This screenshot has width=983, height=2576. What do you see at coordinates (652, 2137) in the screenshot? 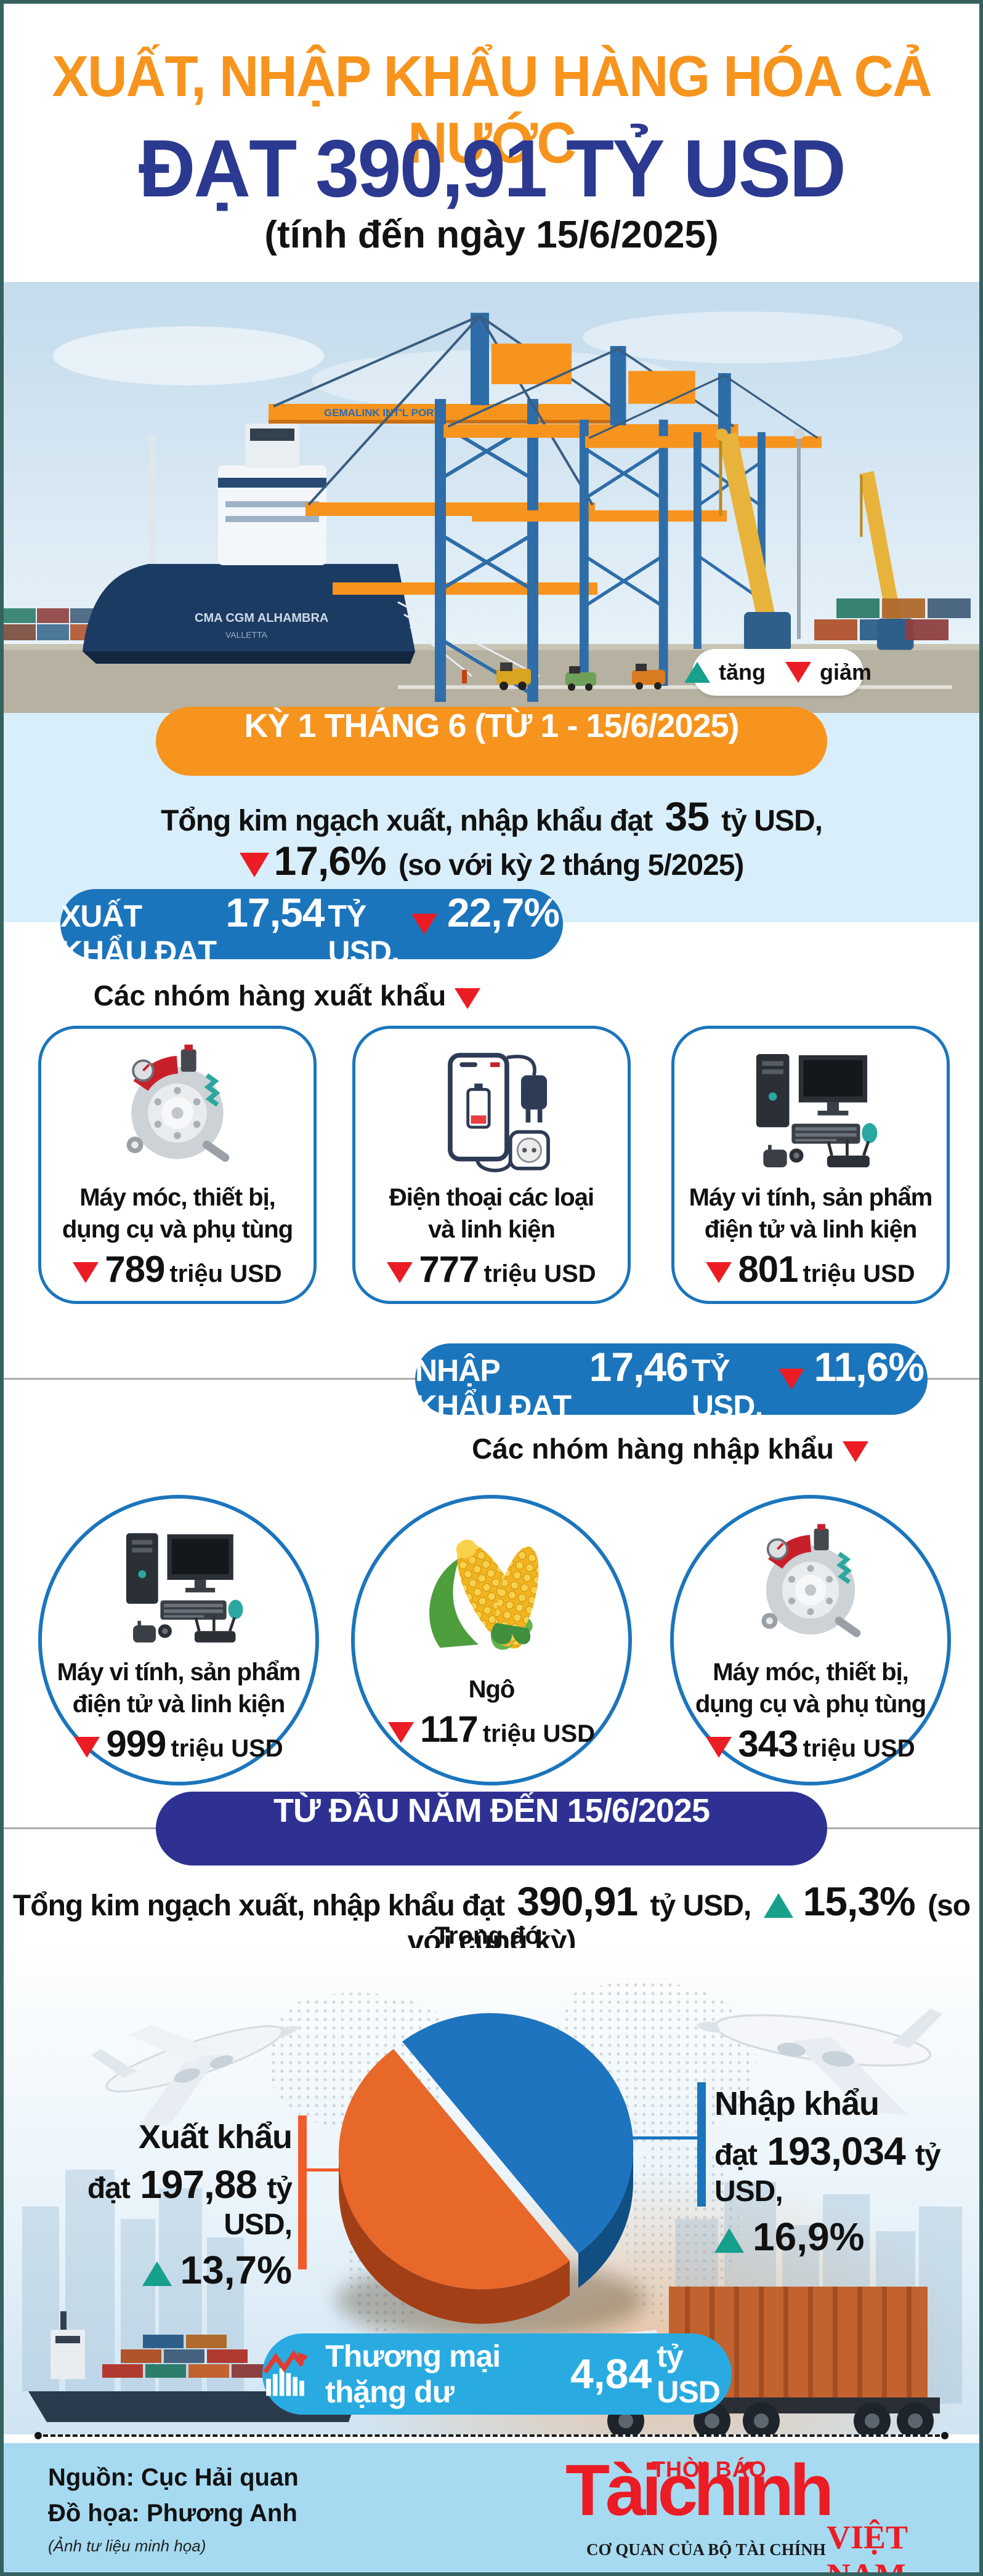
I see `import-callout-line` at bounding box center [652, 2137].